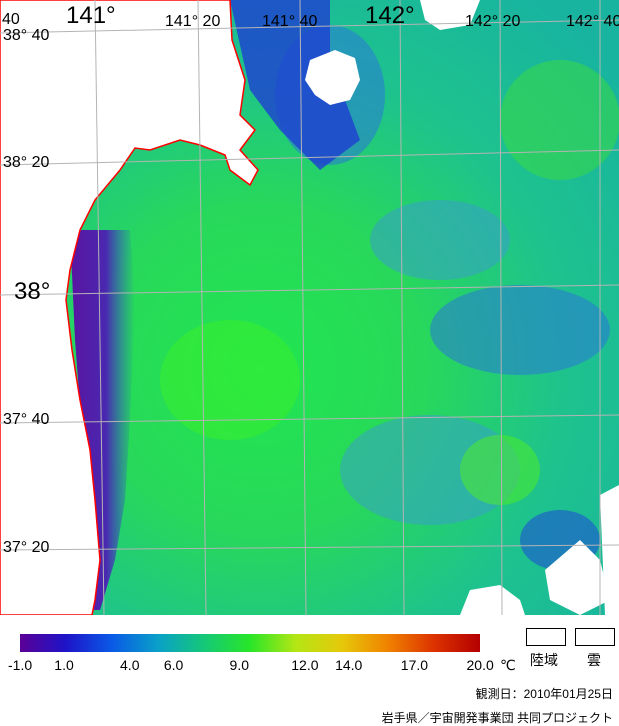 The height and width of the screenshot is (726, 619). Describe the element at coordinates (390, 15) in the screenshot. I see `lon-label-142: 142°` at that location.